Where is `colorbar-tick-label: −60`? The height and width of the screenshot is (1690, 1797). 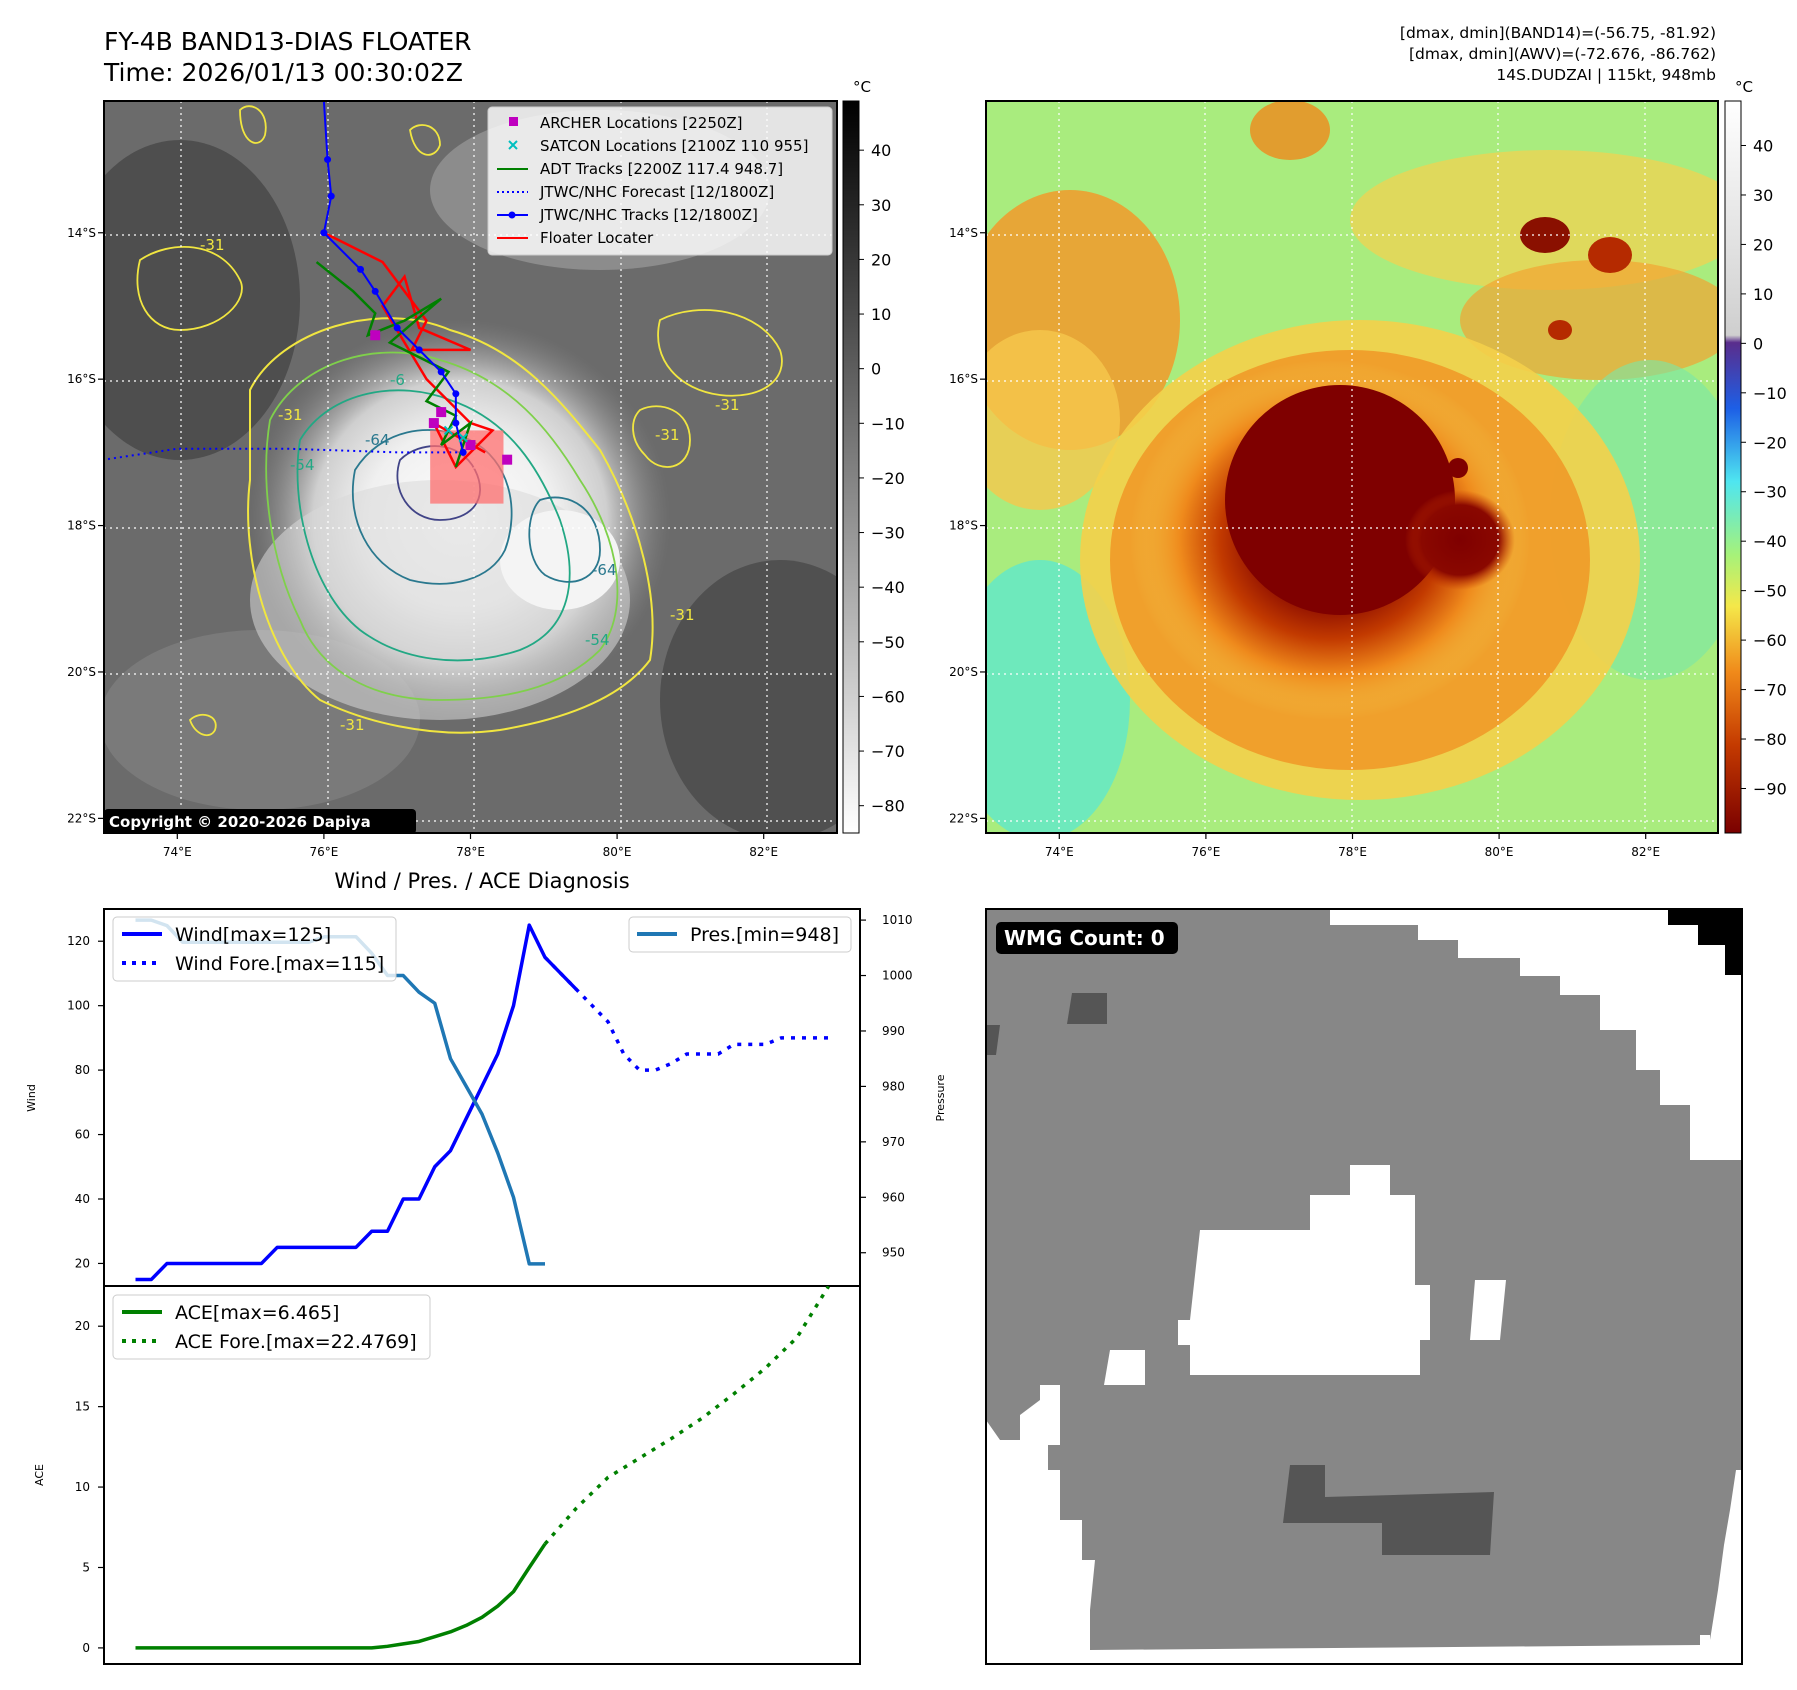 colorbar-tick-label: −60 is located at coordinates (888, 696).